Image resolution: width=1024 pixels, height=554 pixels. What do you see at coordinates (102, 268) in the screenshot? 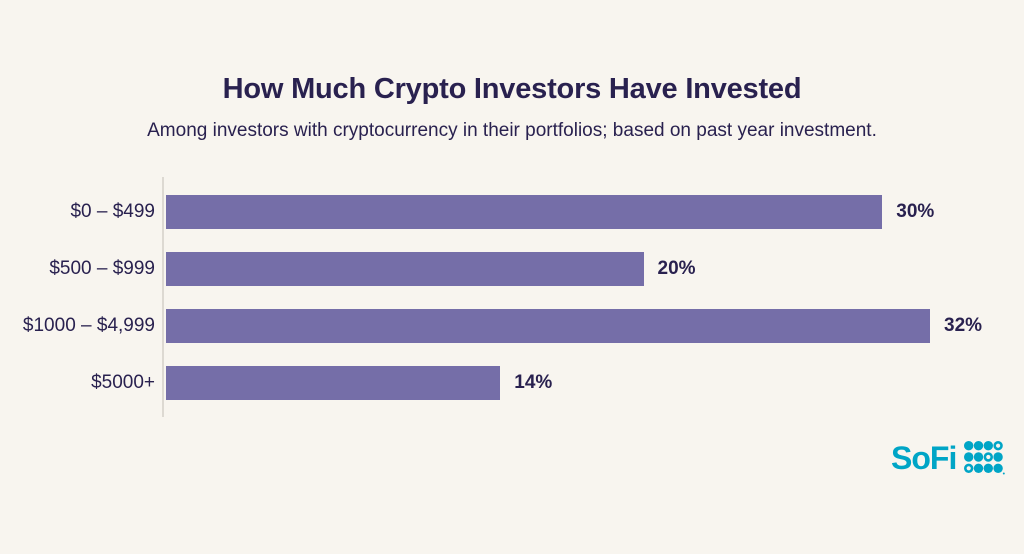
I see `category-label: $500 – $999` at bounding box center [102, 268].